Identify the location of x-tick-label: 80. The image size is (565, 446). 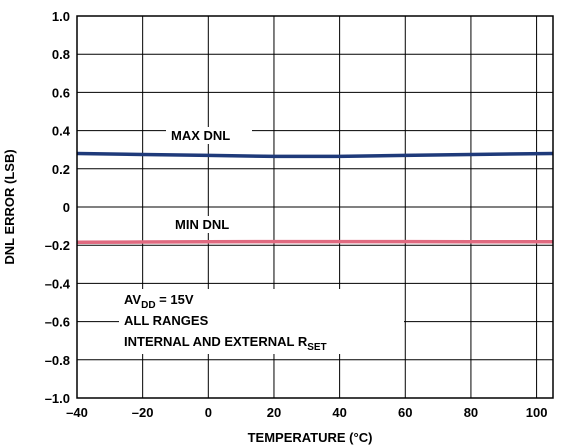
(471, 412).